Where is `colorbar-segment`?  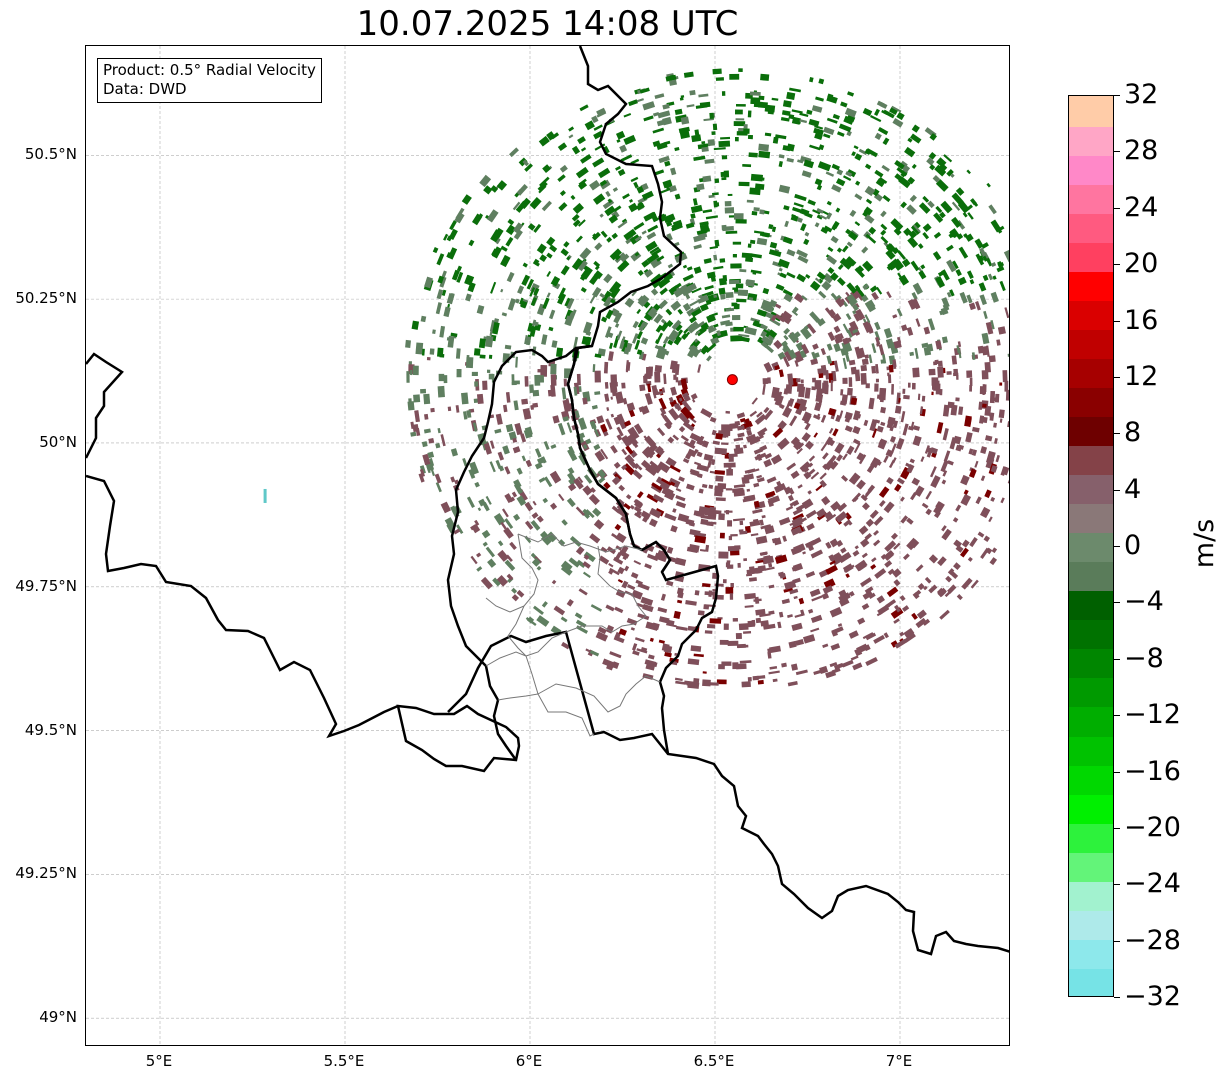 colorbar-segment is located at coordinates (1091, 344).